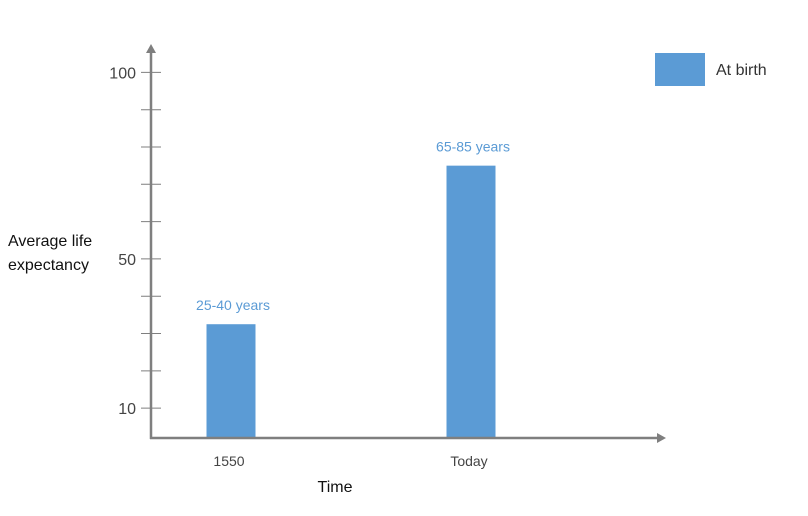  Describe the element at coordinates (127, 409) in the screenshot. I see `y-tick-label: 10` at that location.